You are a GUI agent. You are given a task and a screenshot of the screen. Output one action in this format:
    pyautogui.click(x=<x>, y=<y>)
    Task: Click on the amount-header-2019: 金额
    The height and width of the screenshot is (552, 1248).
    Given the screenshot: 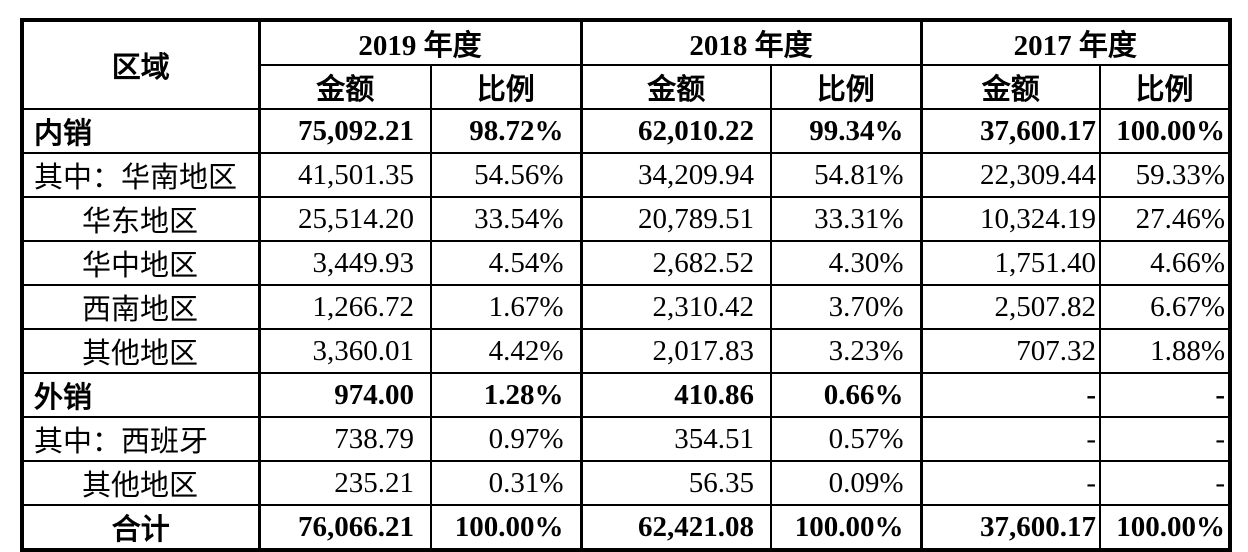 What is the action you would take?
    pyautogui.click(x=344, y=87)
    